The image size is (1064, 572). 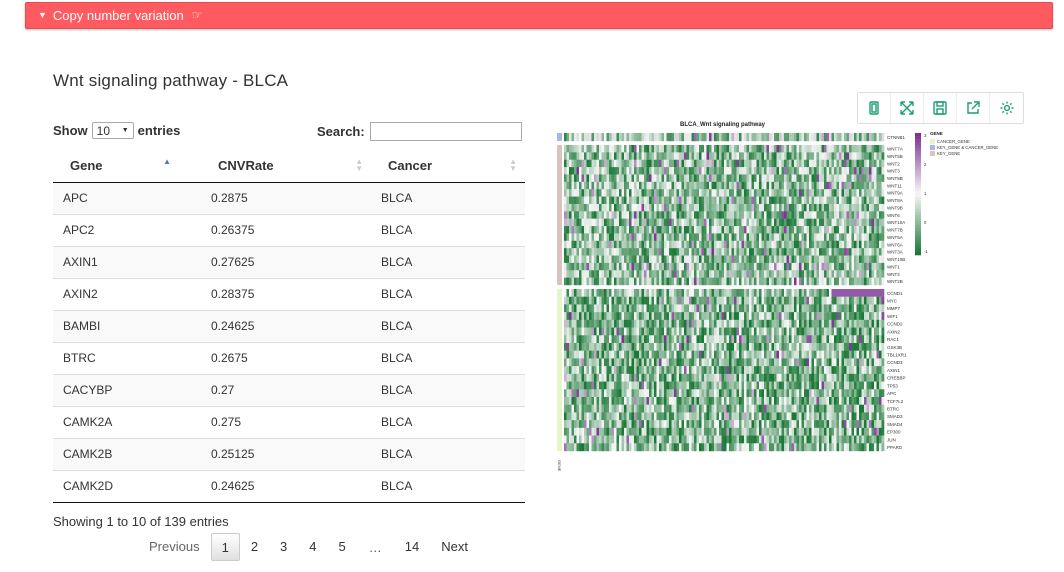 I want to click on cell-gene: AXIN2, so click(x=127, y=293).